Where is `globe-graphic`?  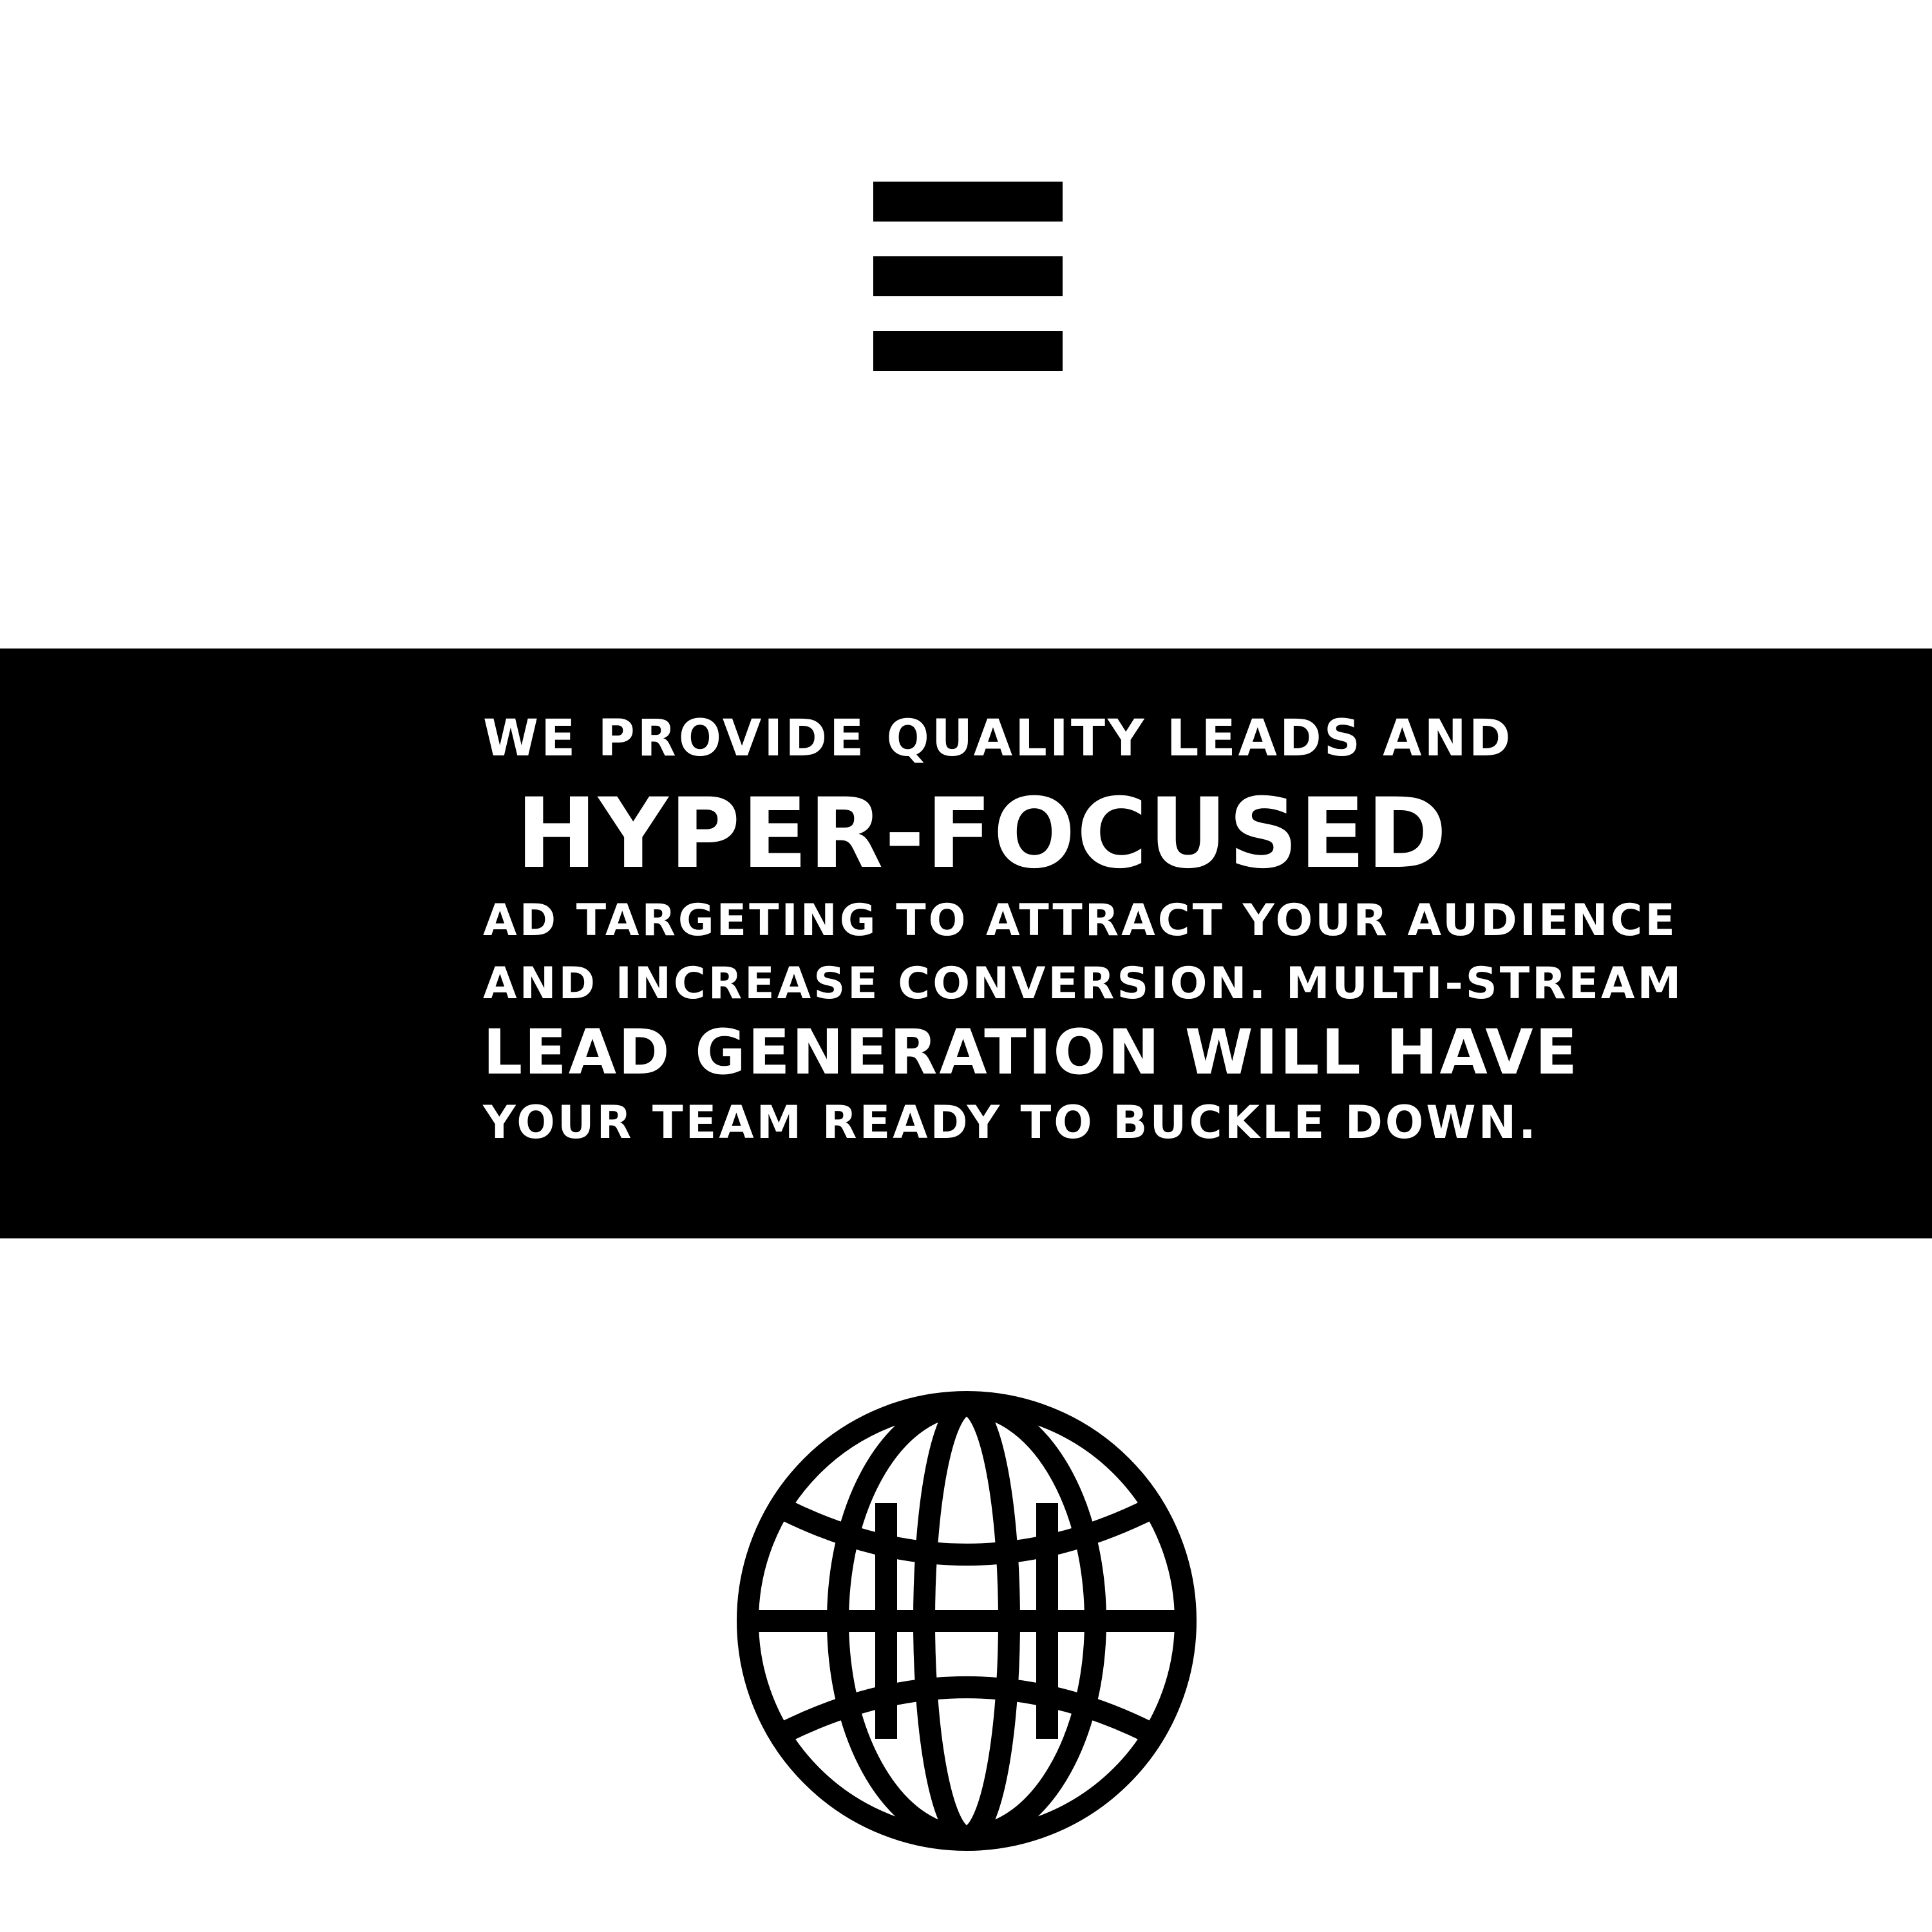
globe-graphic is located at coordinates (967, 1621).